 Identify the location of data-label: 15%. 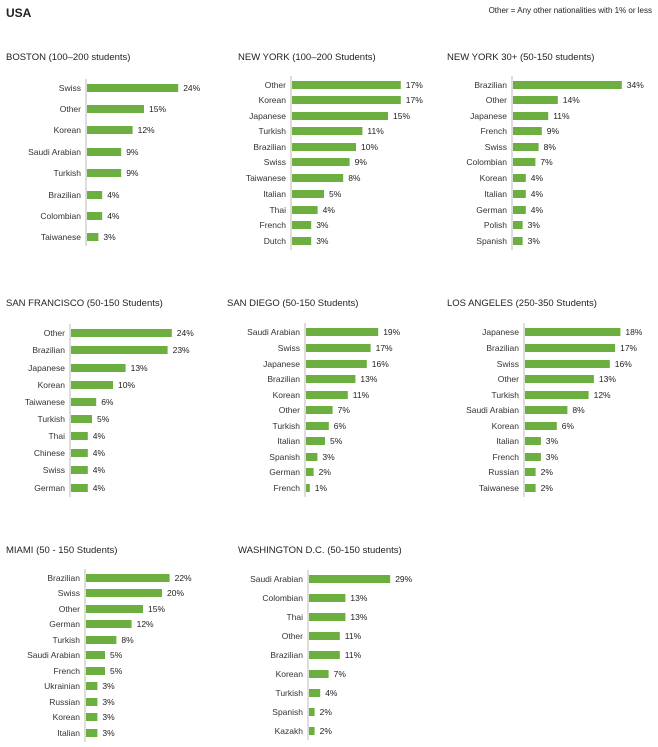
(157, 109).